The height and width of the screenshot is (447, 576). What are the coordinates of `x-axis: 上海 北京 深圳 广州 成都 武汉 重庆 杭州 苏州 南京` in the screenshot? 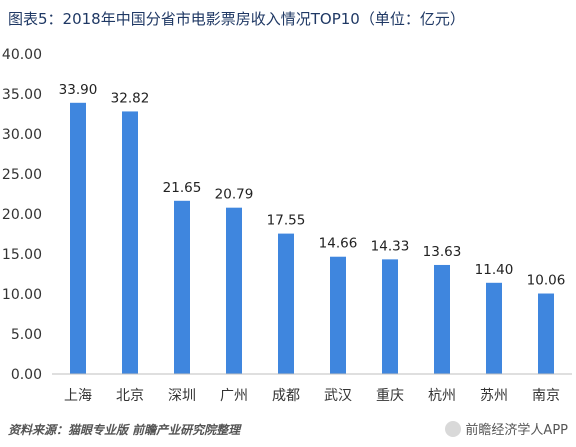 It's located at (312, 388).